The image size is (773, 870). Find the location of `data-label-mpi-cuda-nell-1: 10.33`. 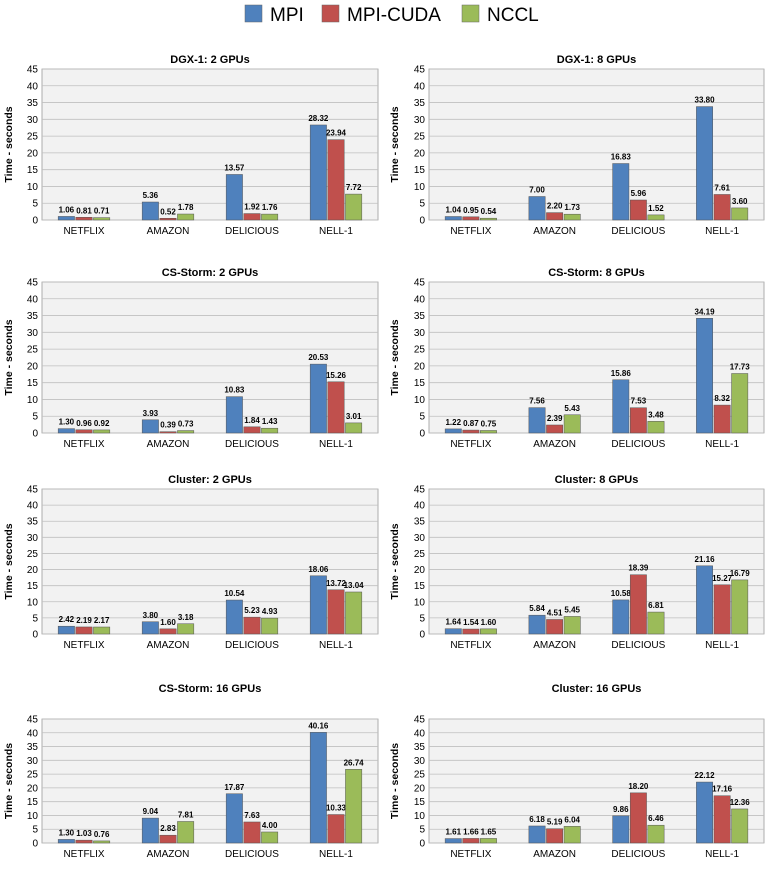

data-label-mpi-cuda-nell-1: 10.33 is located at coordinates (336, 808).